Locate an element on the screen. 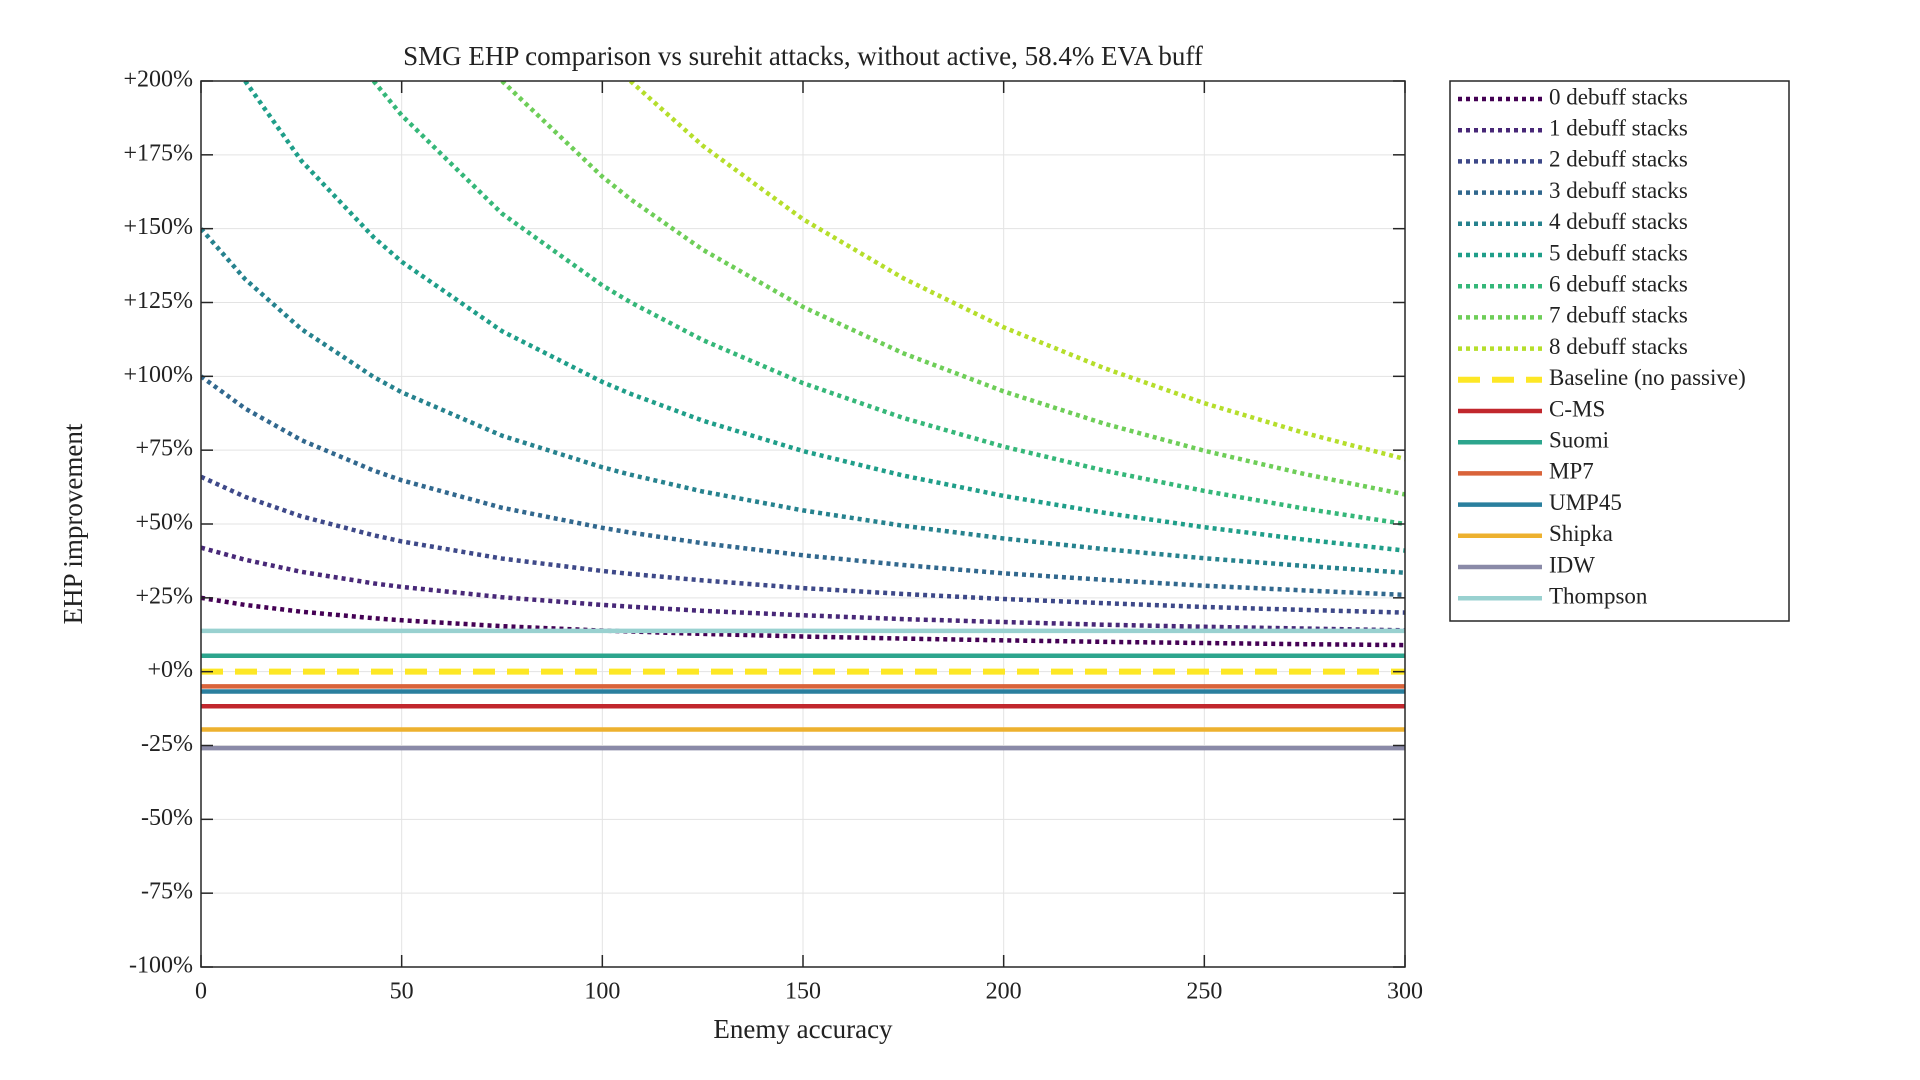 The width and height of the screenshot is (1920, 1080). legend-label: 3 debuff stacks is located at coordinates (1618, 190).